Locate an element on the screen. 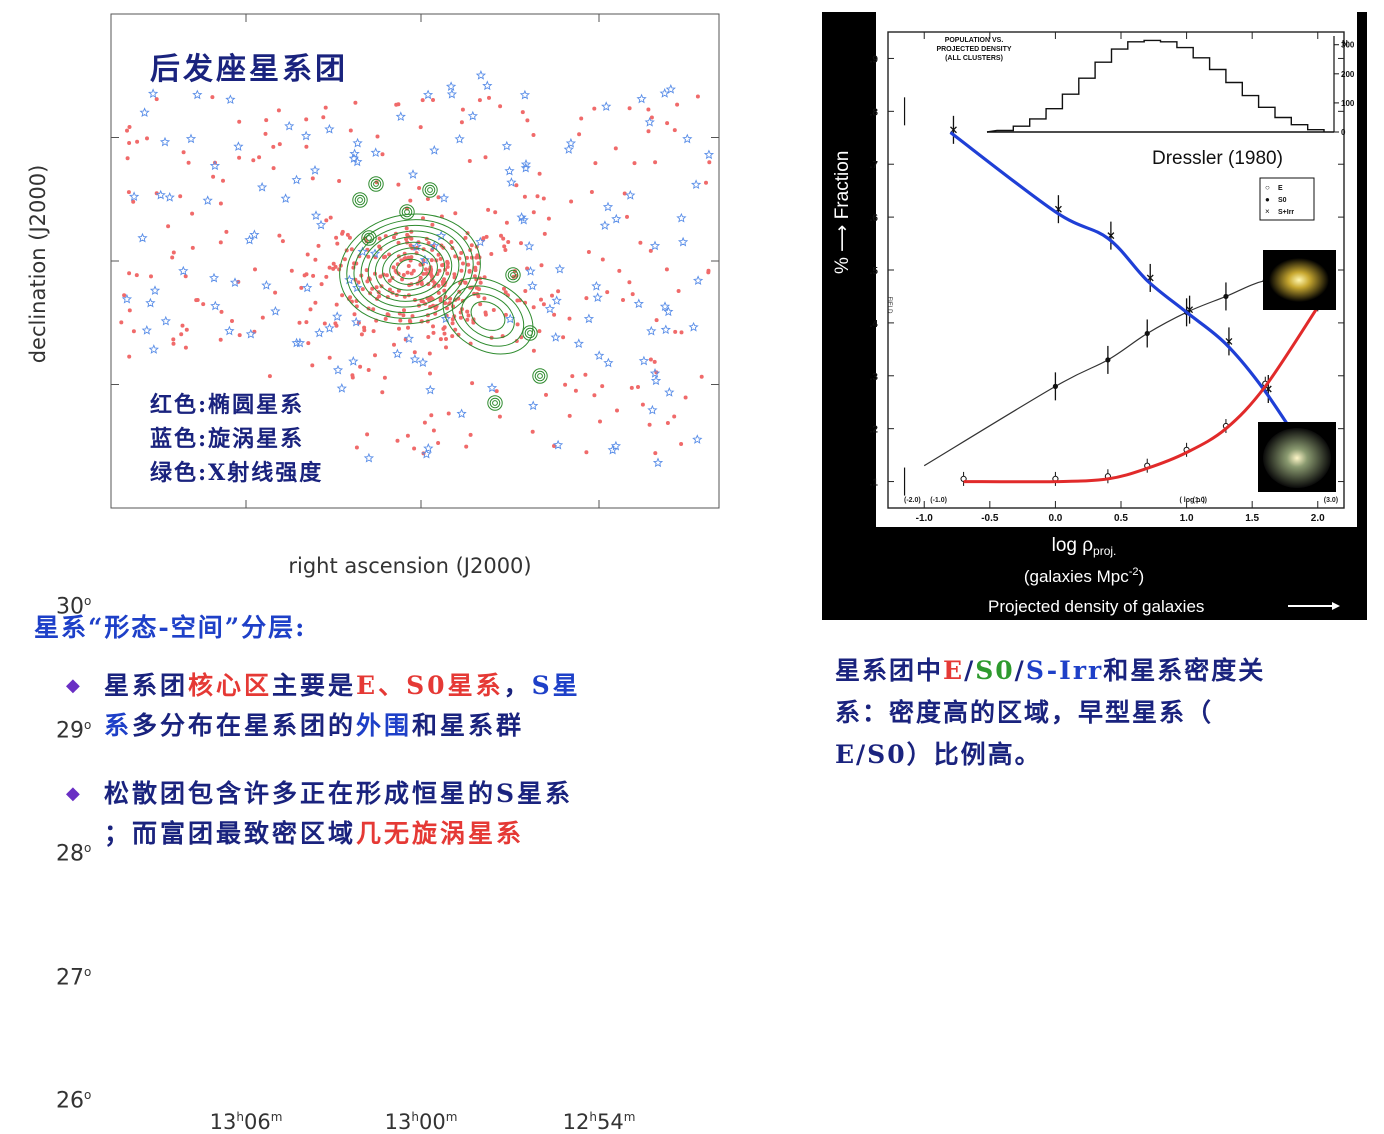 The height and width of the screenshot is (1134, 1384). inset-tick-label: 0 is located at coordinates (1343, 132).